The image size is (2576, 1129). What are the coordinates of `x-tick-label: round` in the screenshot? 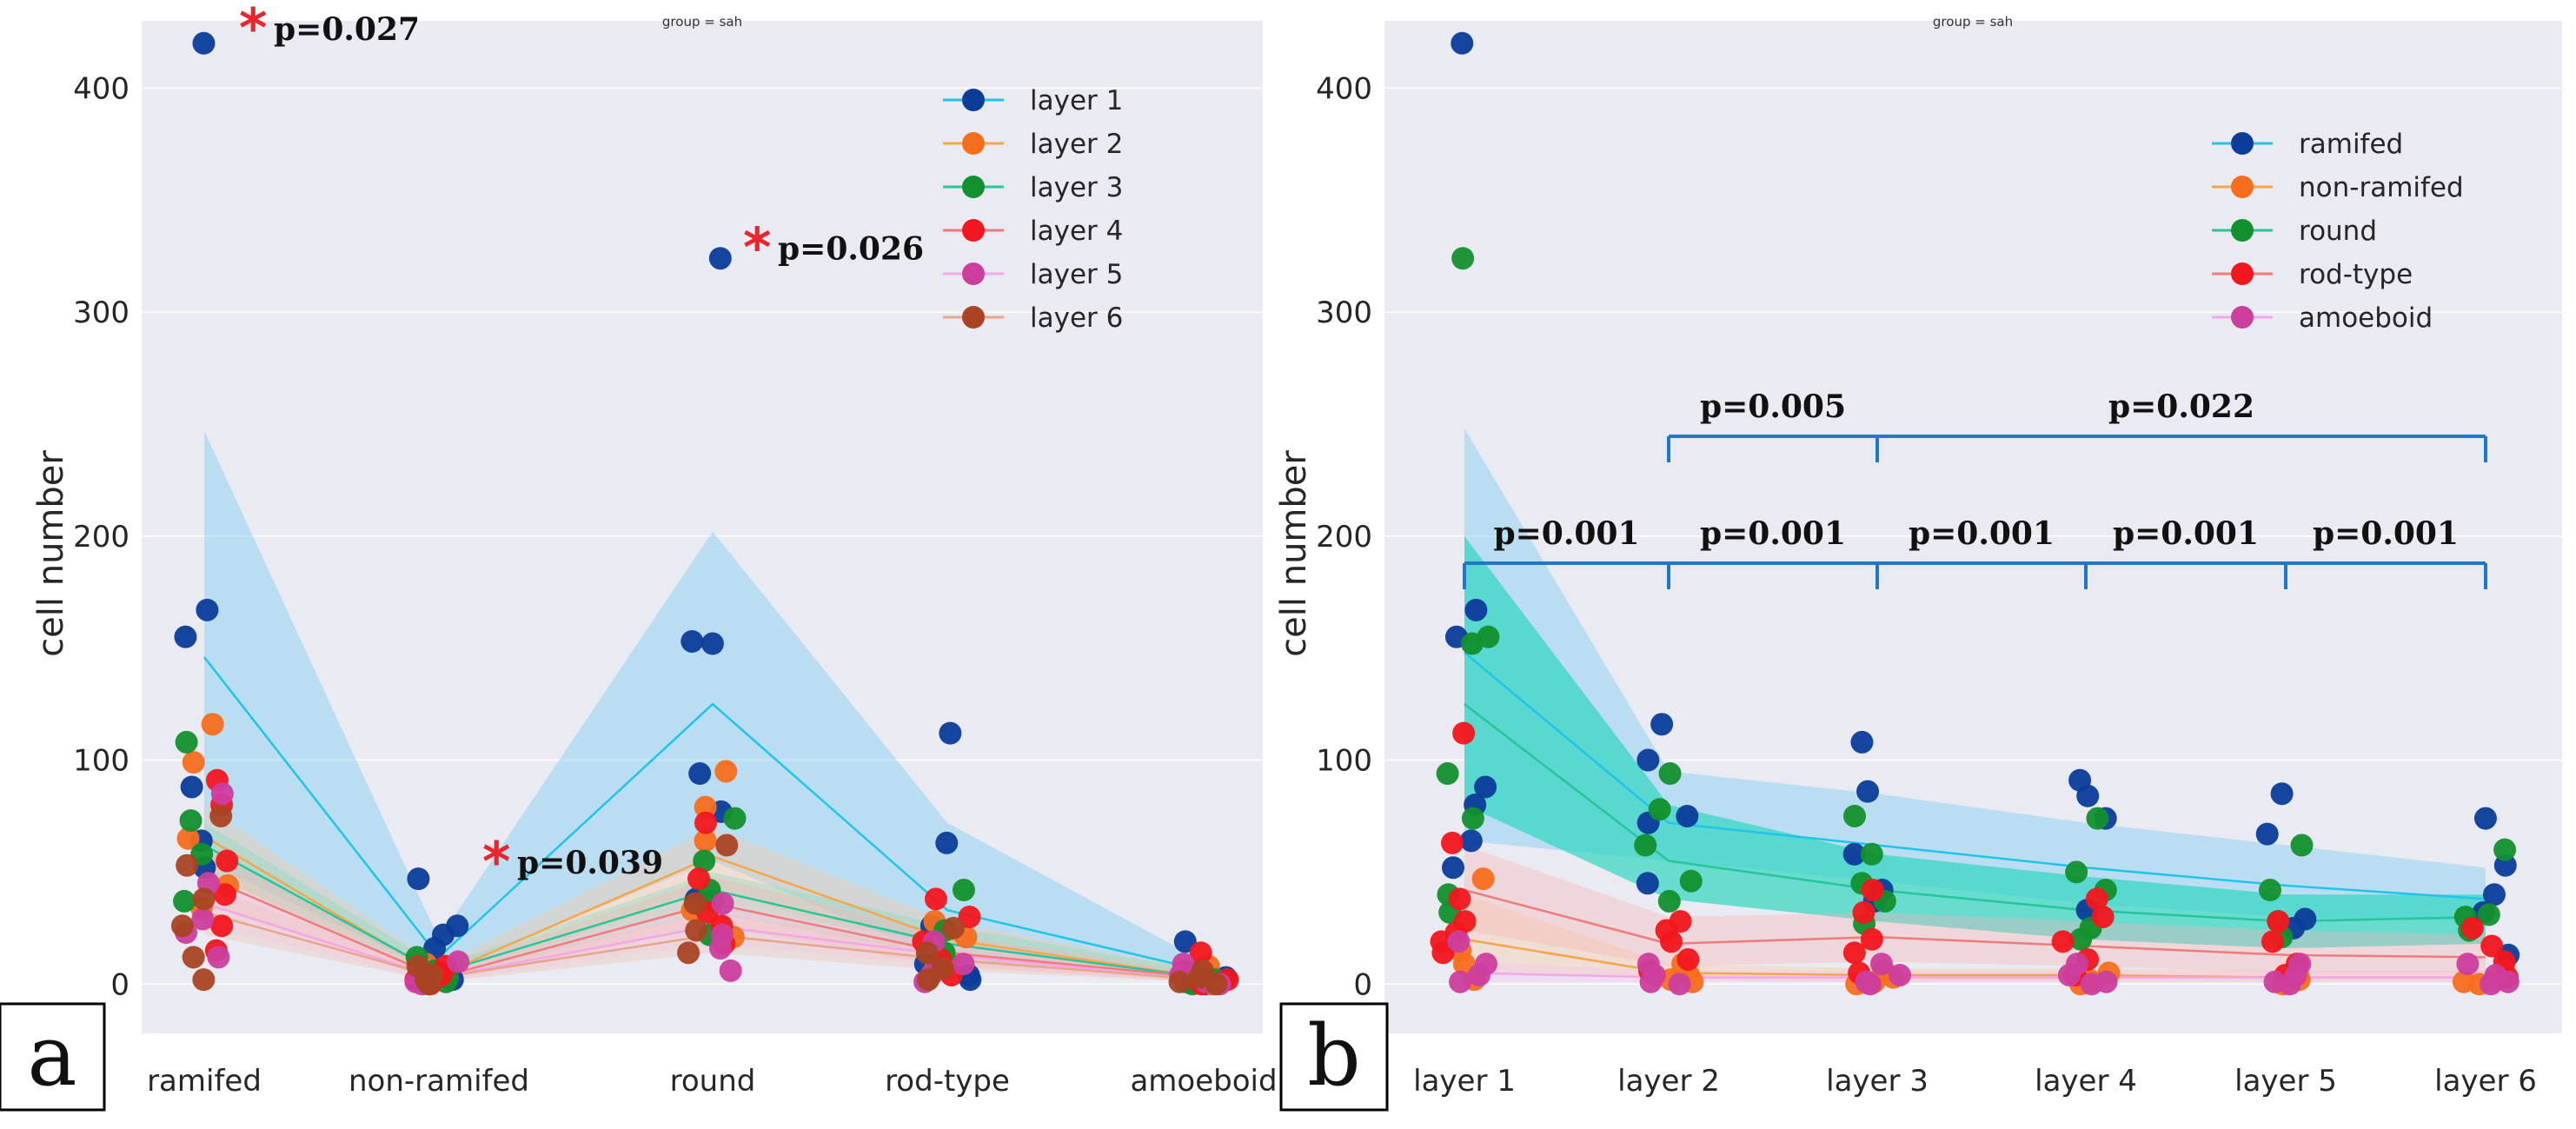 It's located at (713, 1081).